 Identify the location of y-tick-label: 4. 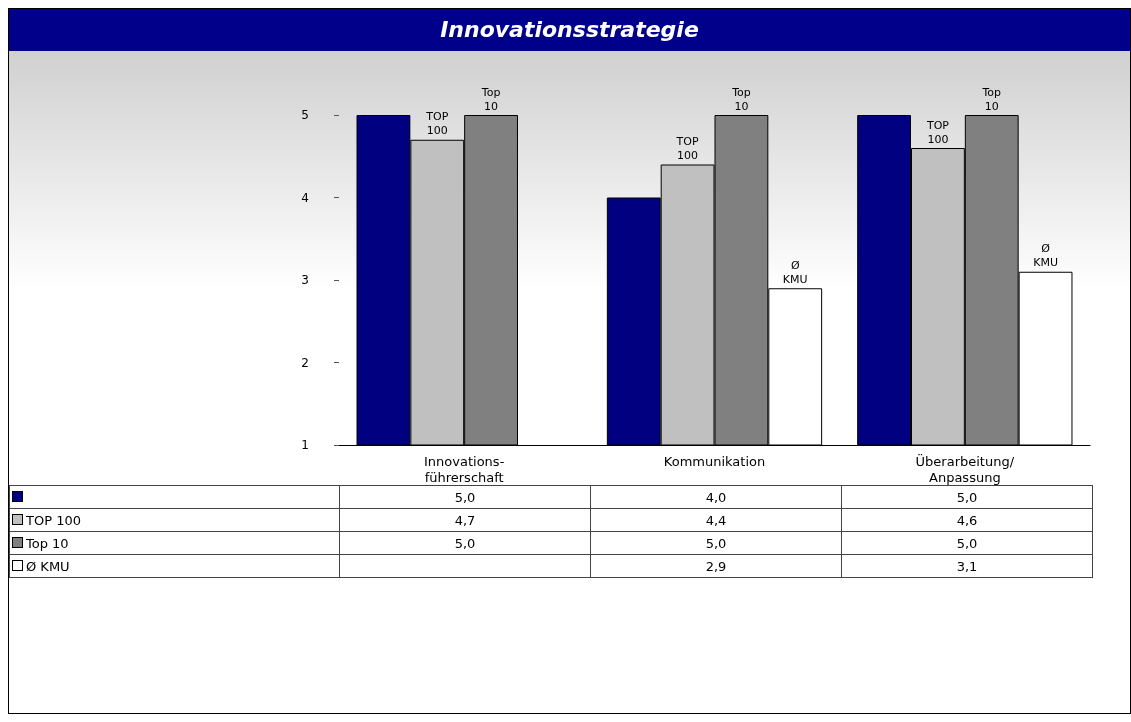
(305, 197).